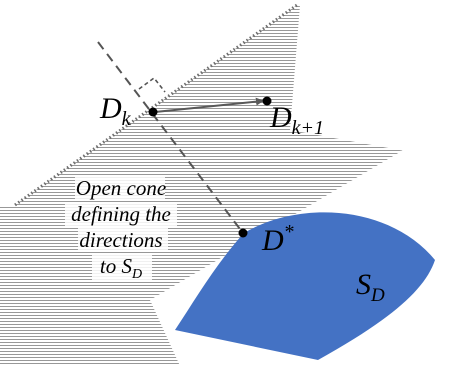  I want to click on cone-caption: Open cone defining the directions to SD, so click(121, 229).